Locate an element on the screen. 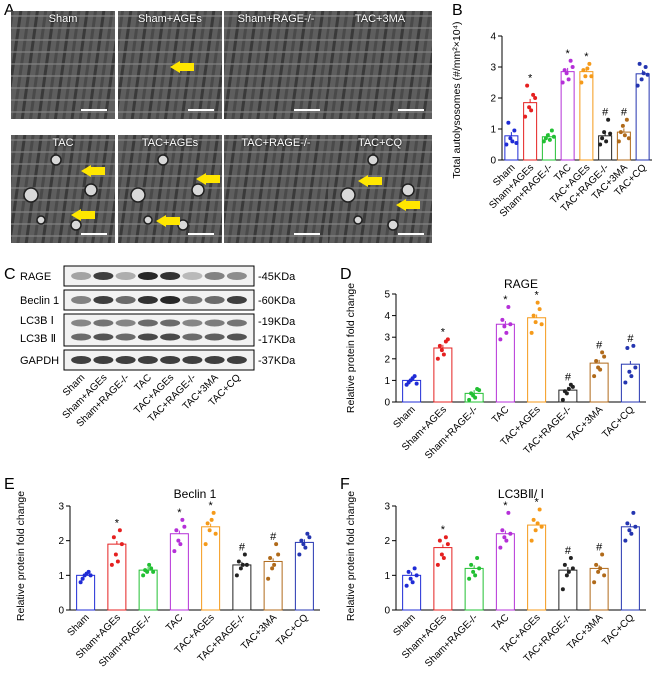 The image size is (658, 678). y-axis-label: Total autolysosomes (#/mm²×10⁴) is located at coordinates (457, 100).